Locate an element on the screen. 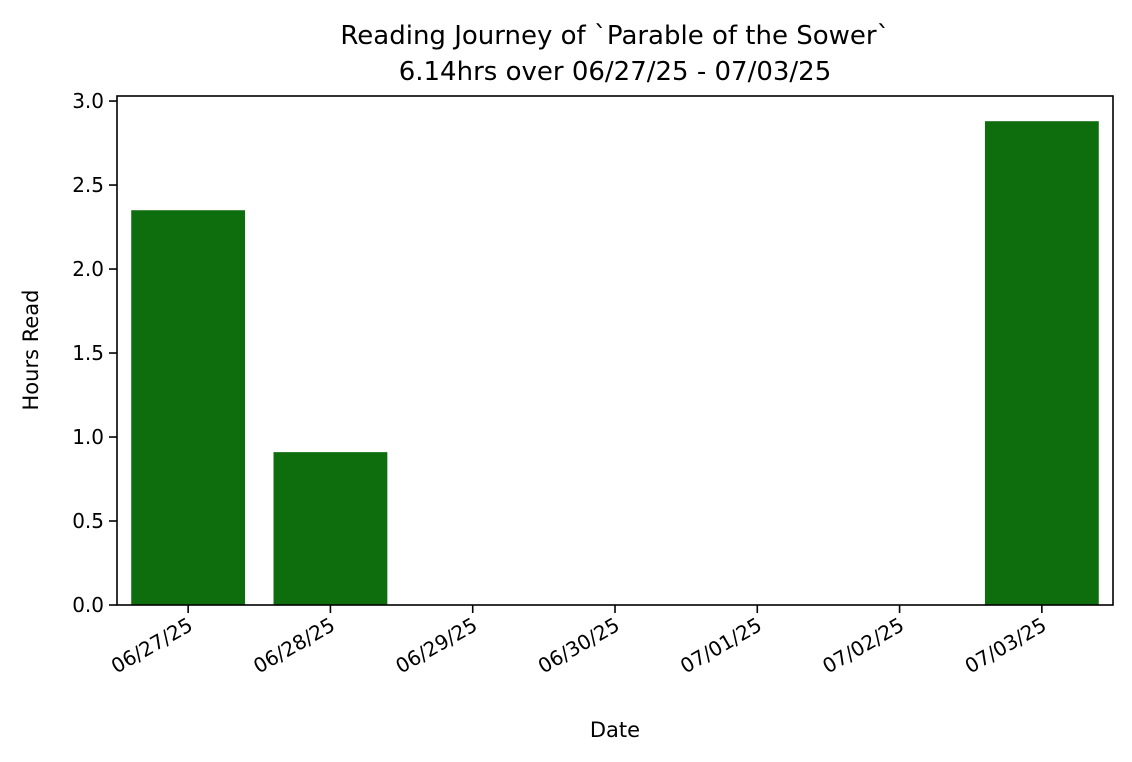 The height and width of the screenshot is (762, 1132). y-axis-label: Hours Read is located at coordinates (31, 350).